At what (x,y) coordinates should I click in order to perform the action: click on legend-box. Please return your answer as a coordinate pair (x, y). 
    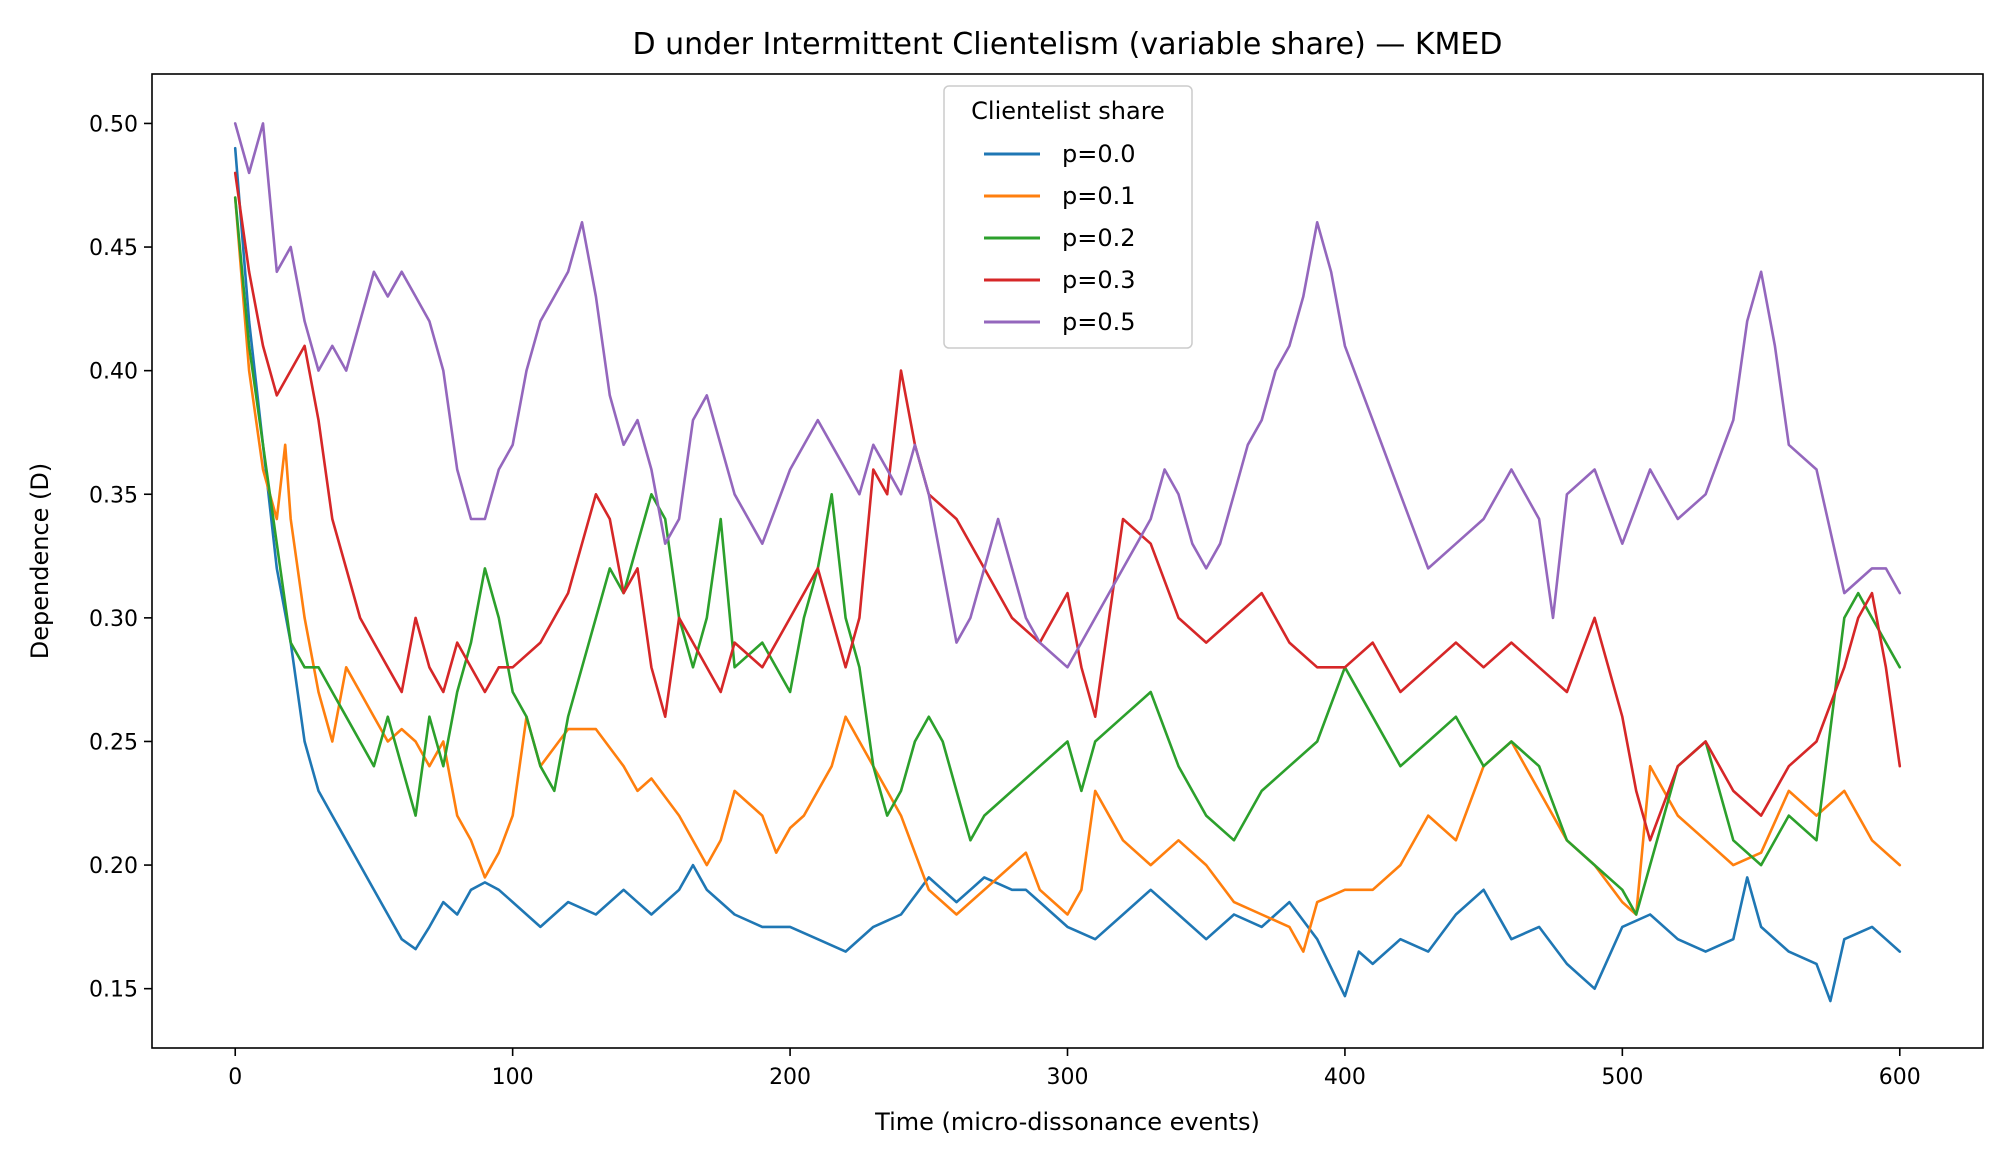
    Looking at the image, I should click on (1068, 217).